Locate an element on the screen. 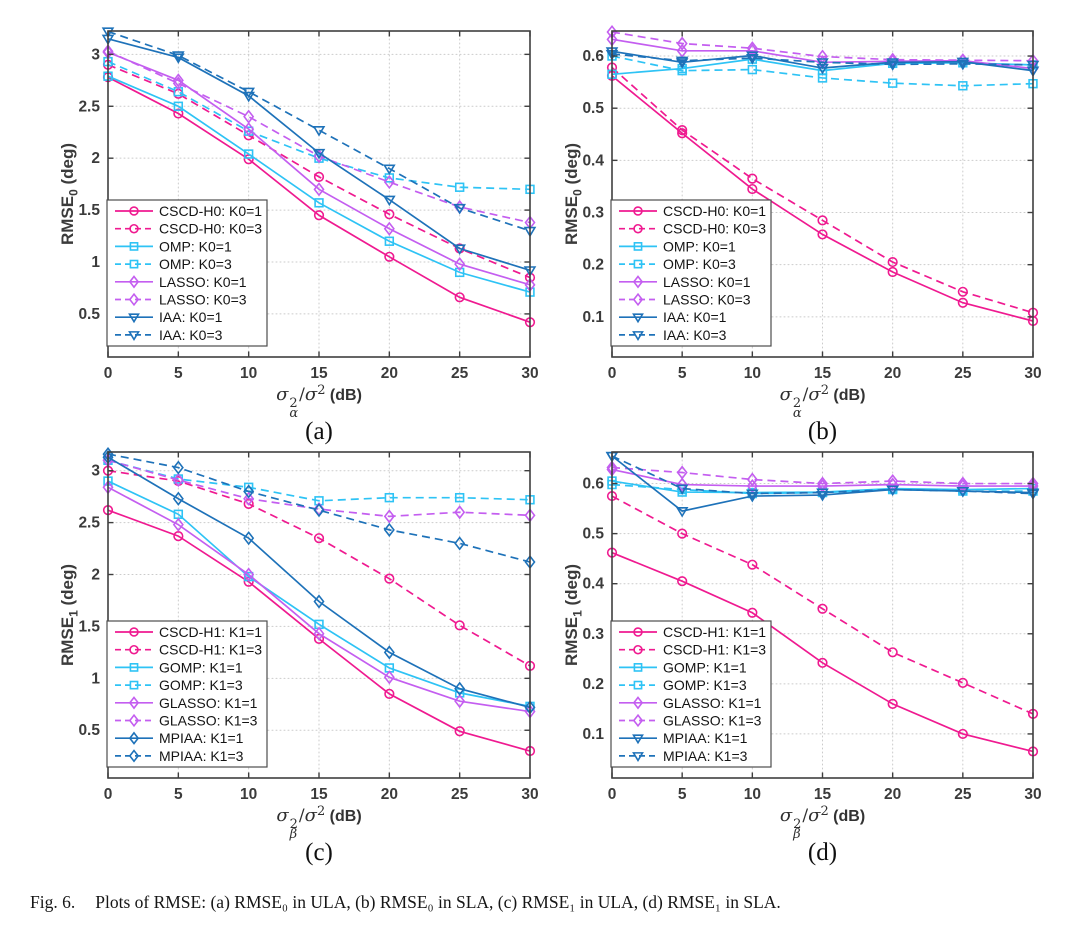  legend-entry-label: GOMP: K1=1 is located at coordinates (201, 667).